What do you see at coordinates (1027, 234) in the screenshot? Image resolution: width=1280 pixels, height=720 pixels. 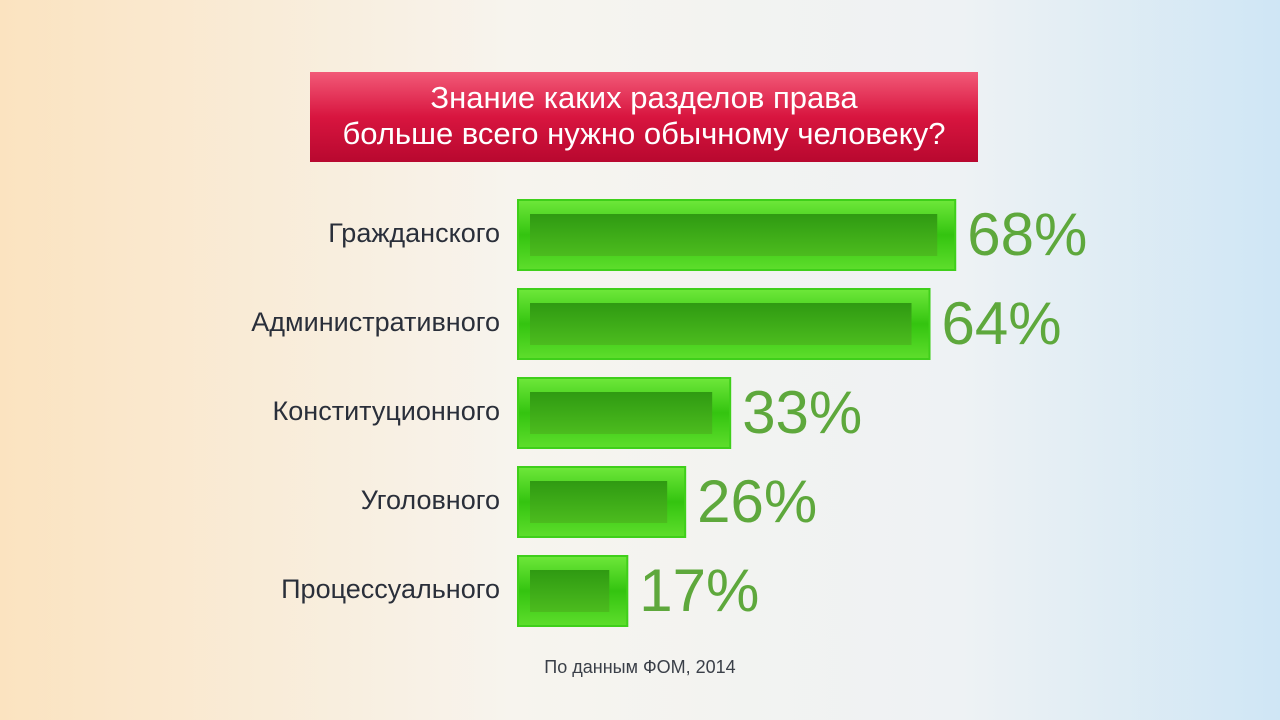 I see `value-label: 68%` at bounding box center [1027, 234].